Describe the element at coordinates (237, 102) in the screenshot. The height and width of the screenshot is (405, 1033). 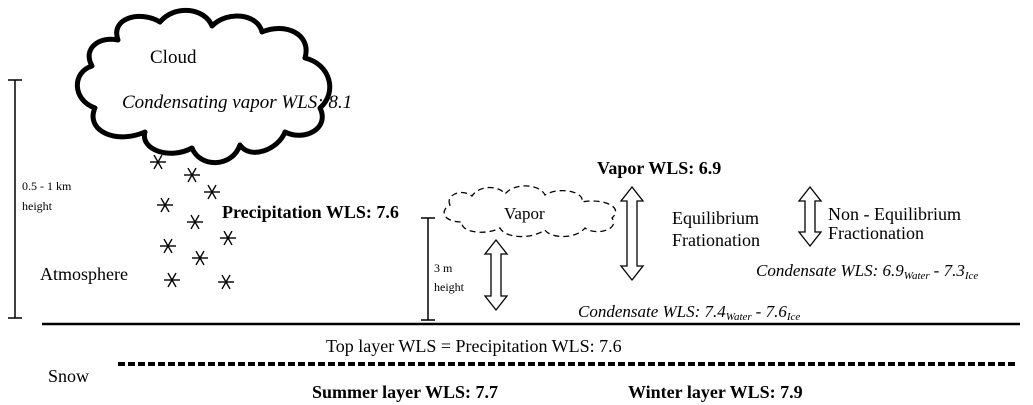
I see `cloud-vapor-label: Condensating vapor WLS: 8.1` at that location.